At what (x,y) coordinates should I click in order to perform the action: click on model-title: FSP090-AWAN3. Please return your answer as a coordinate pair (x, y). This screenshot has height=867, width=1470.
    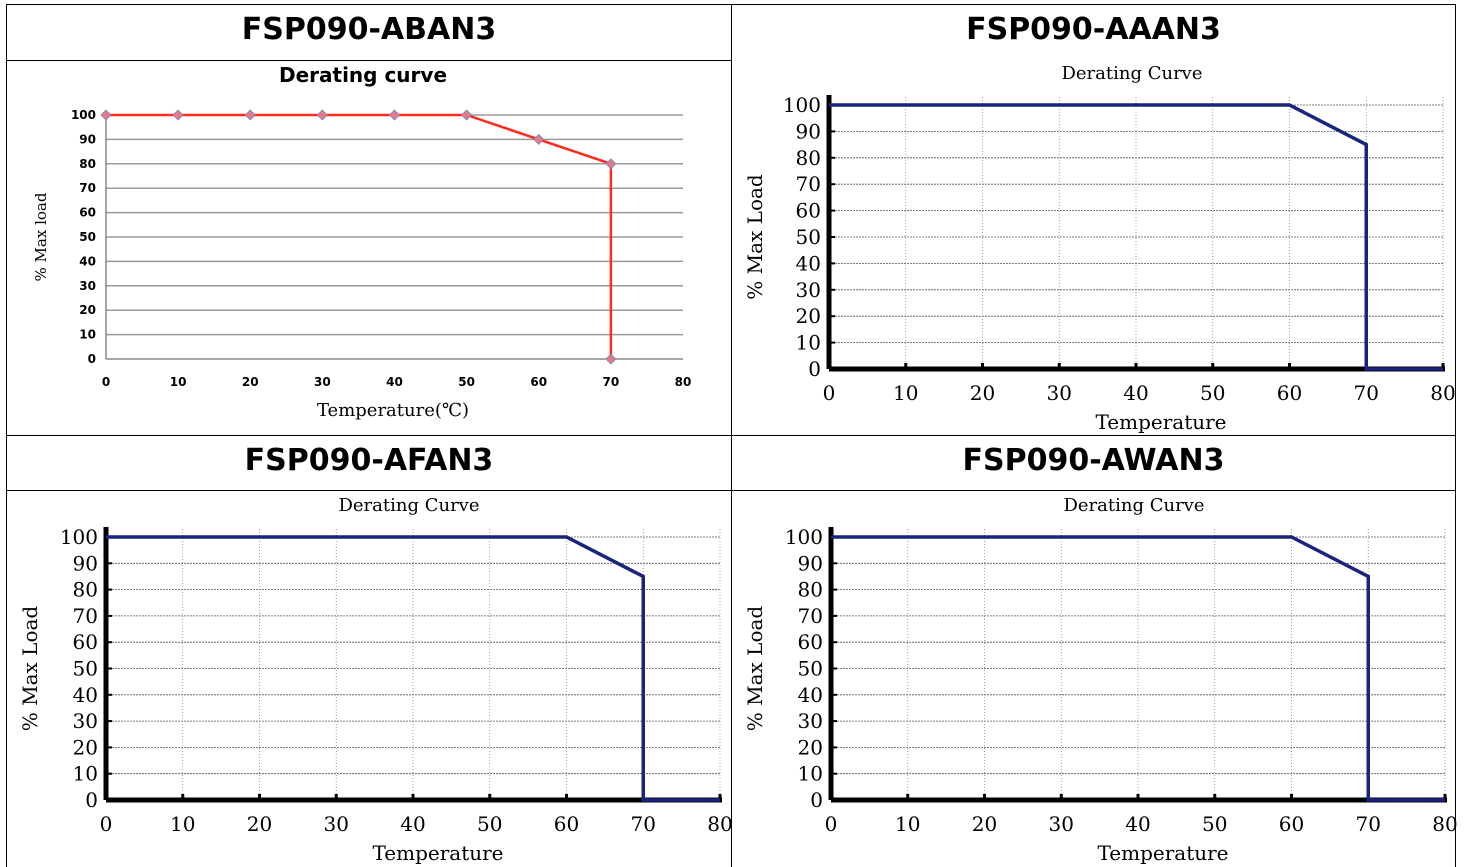
    Looking at the image, I should click on (1093, 460).